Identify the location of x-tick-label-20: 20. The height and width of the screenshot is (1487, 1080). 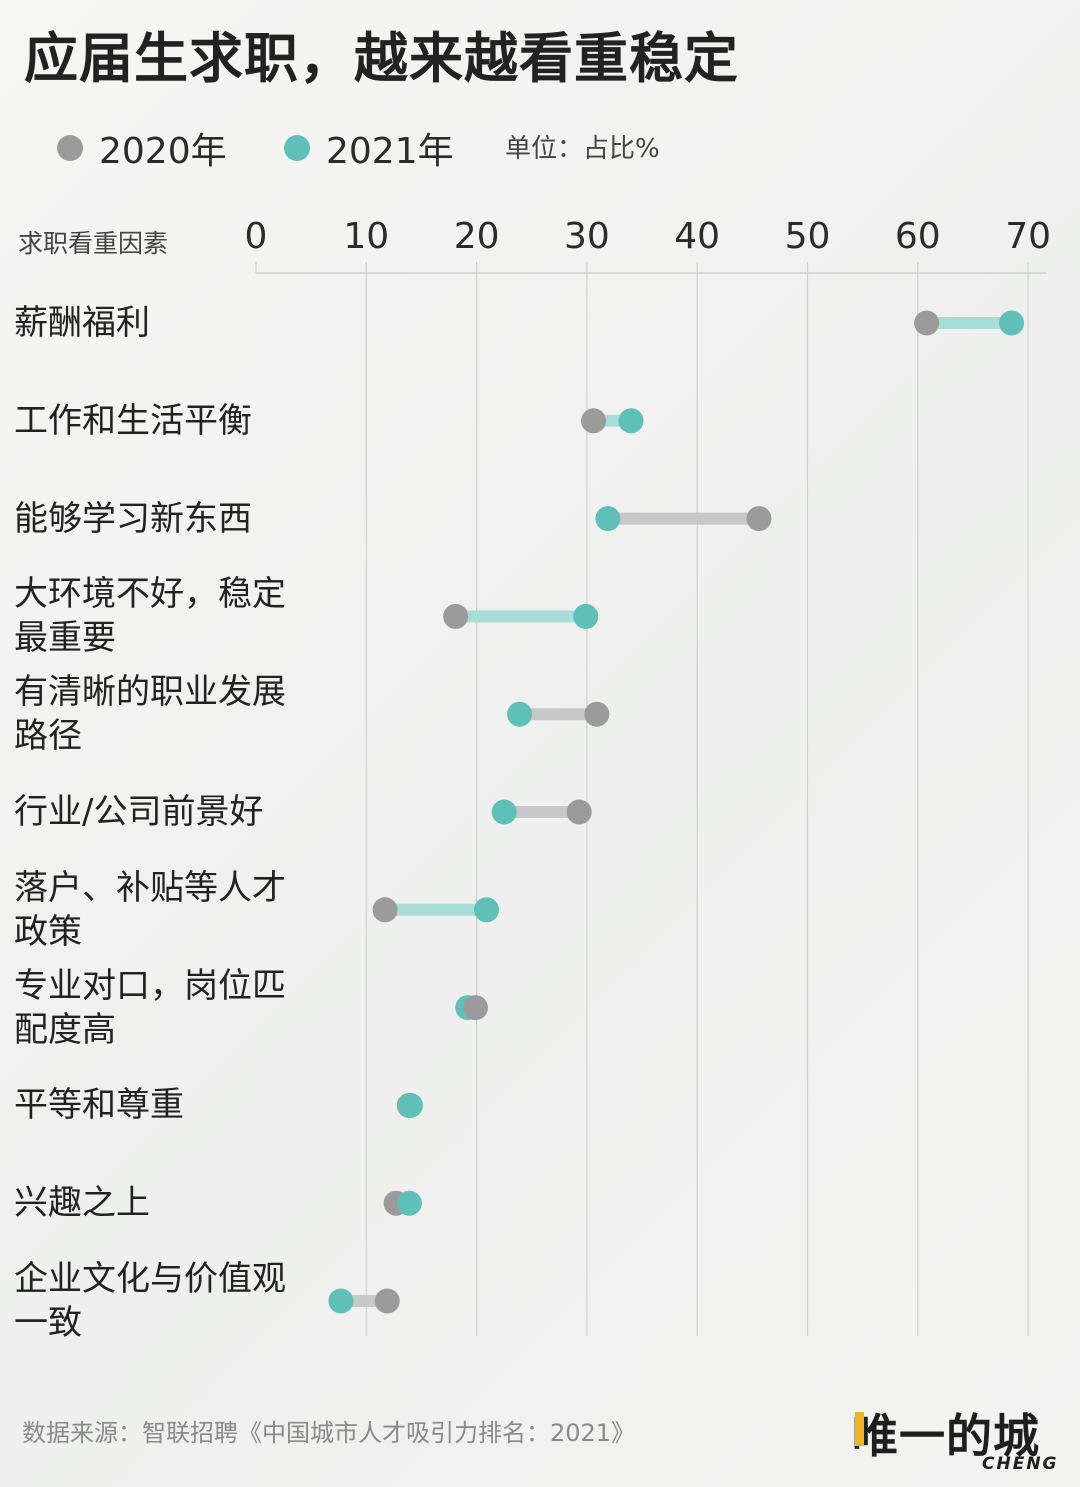
(477, 236).